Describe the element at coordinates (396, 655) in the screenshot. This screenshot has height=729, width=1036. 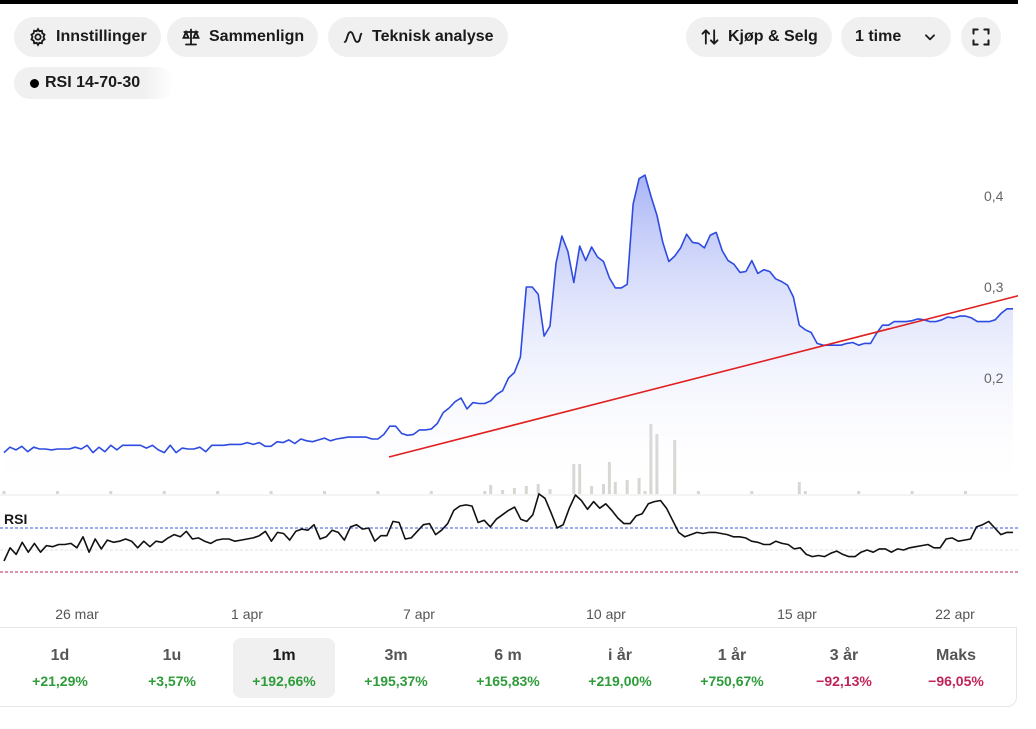
I see `period-label: 3m` at that location.